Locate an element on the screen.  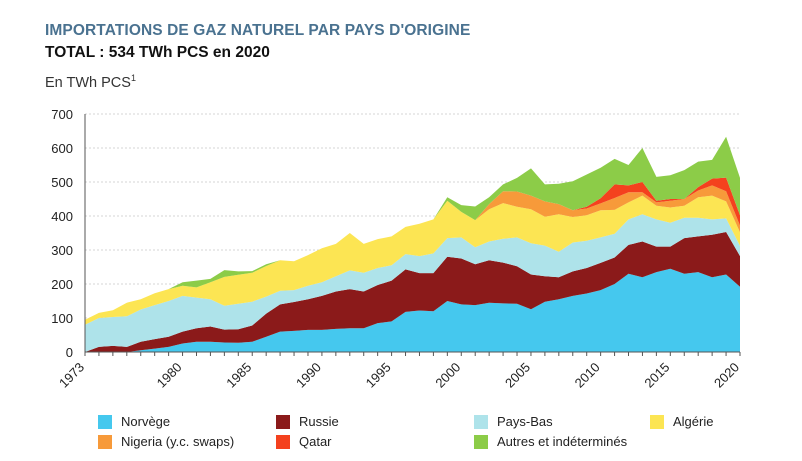
chart-subtitle: TOTAL : 534 TWh PCS en 2020 is located at coordinates (157, 52).